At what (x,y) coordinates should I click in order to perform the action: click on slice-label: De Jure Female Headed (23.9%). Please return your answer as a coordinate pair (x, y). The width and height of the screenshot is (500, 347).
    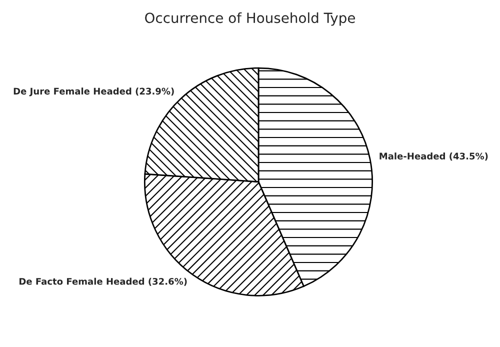
    Looking at the image, I should click on (94, 92).